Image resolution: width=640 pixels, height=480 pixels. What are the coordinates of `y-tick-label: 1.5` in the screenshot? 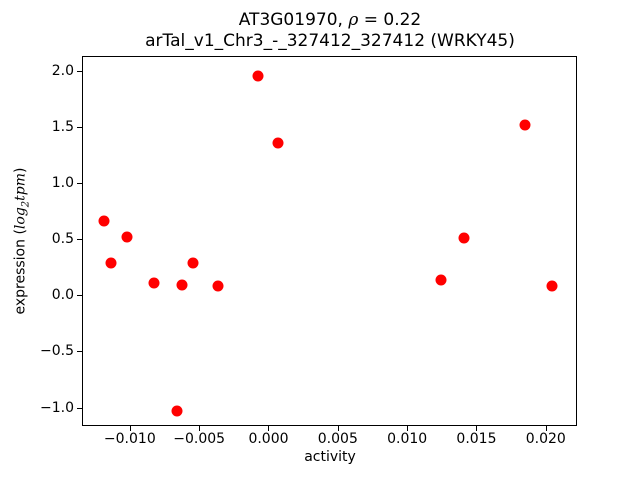 It's located at (62, 127).